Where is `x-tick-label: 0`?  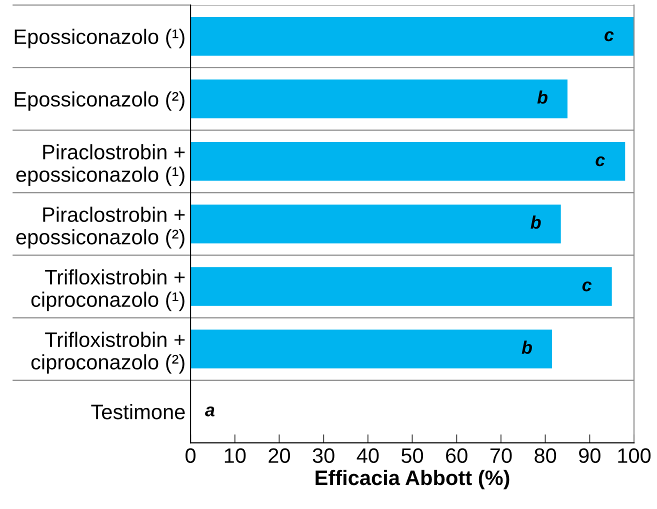
x-tick-label: 0 is located at coordinates (191, 455).